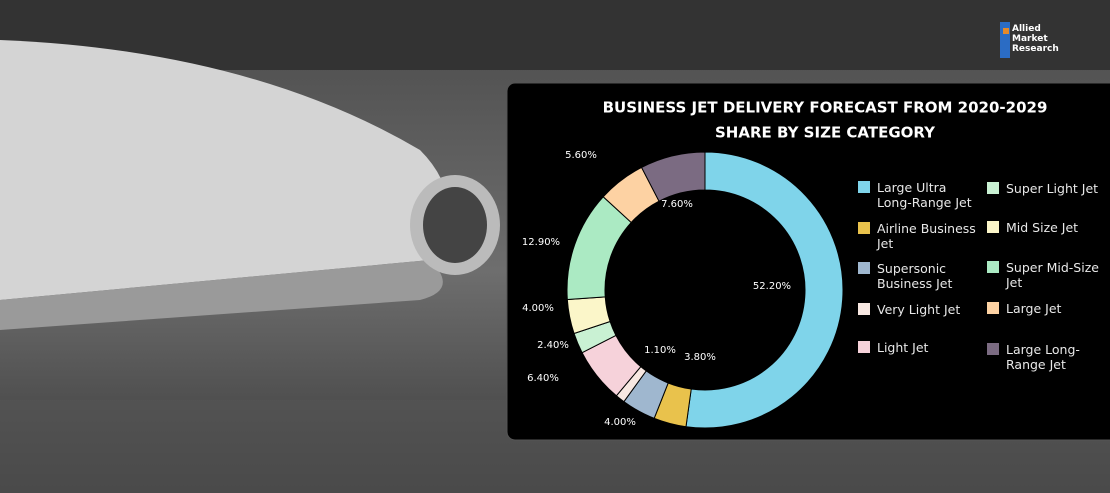  Describe the element at coordinates (1052, 275) in the screenshot. I see `legend-label: Super Mid-Size Jet` at that location.